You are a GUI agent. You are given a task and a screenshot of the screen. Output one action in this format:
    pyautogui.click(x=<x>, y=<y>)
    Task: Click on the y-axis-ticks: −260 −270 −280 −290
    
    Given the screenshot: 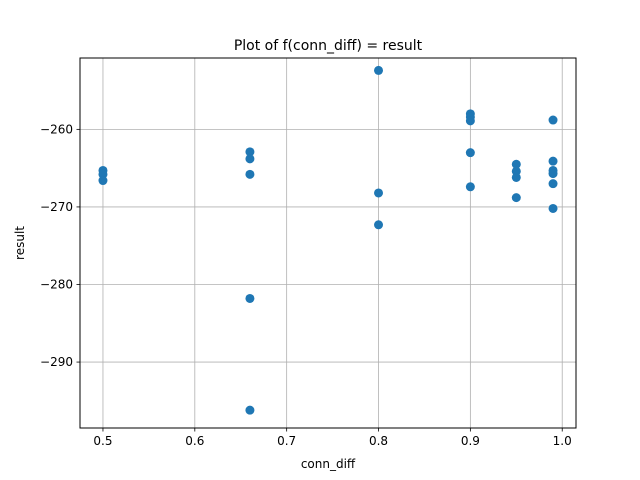 What is the action you would take?
    pyautogui.click(x=60, y=245)
    